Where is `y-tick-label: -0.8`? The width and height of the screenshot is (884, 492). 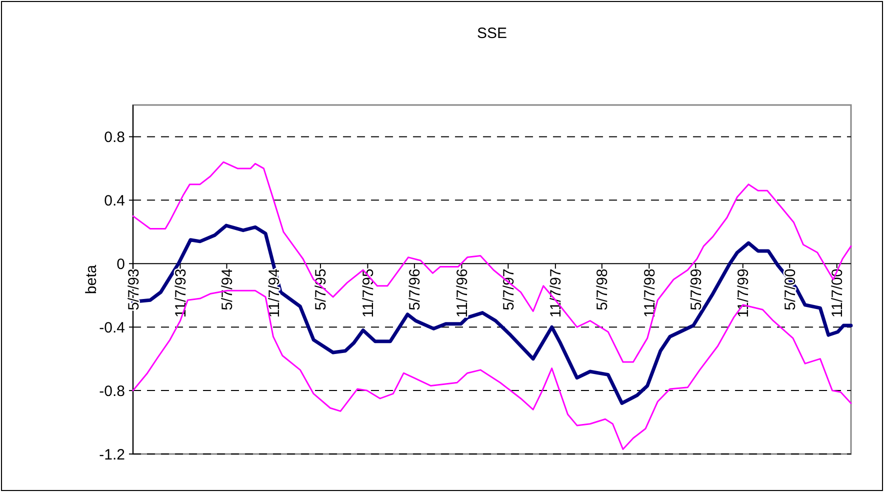 y-tick-label: -0.8 is located at coordinates (112, 391).